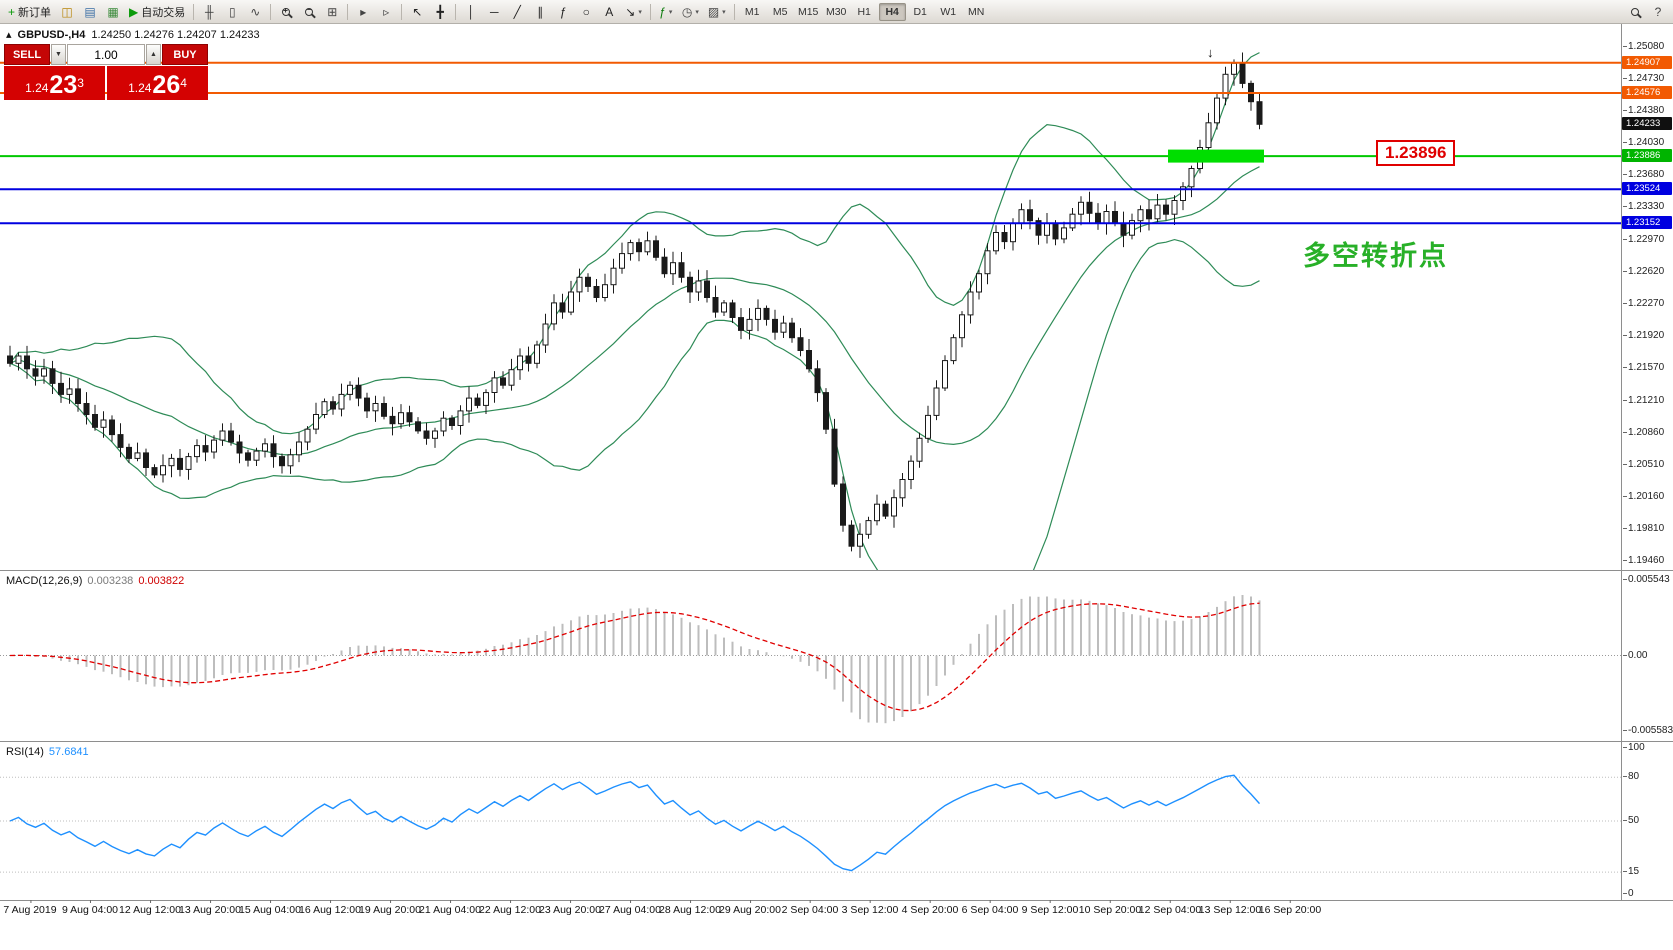  What do you see at coordinates (540, 12) in the screenshot?
I see `channel-tool-button: ∥` at bounding box center [540, 12].